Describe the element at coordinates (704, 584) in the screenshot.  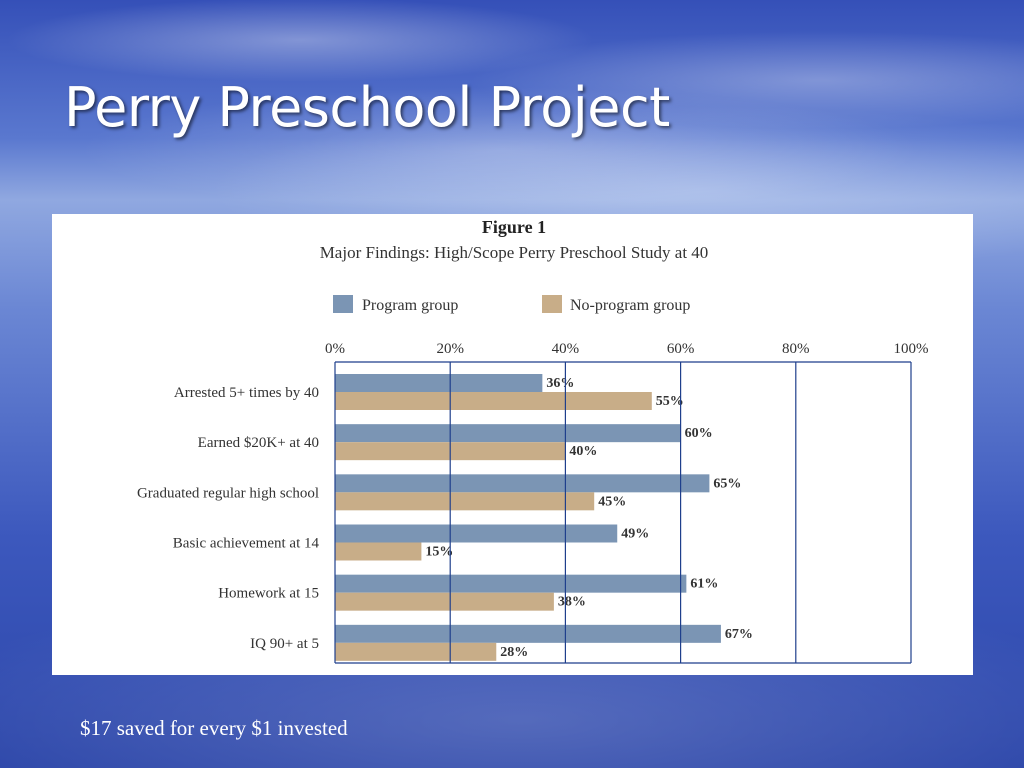
I see `bar-value-label: 61%` at that location.